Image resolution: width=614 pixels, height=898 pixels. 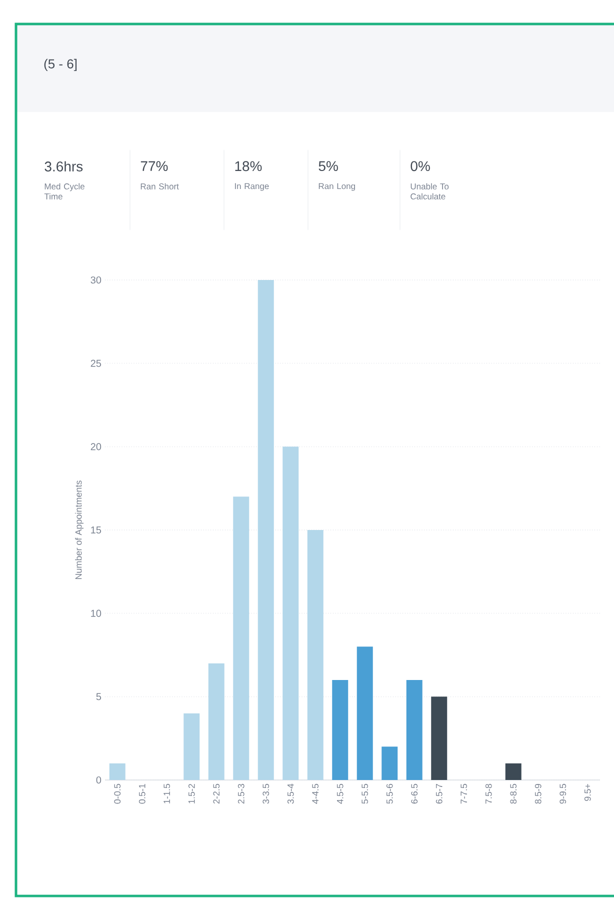 What do you see at coordinates (117, 794) in the screenshot?
I see `x-tick-label: 0-0.5` at bounding box center [117, 794].